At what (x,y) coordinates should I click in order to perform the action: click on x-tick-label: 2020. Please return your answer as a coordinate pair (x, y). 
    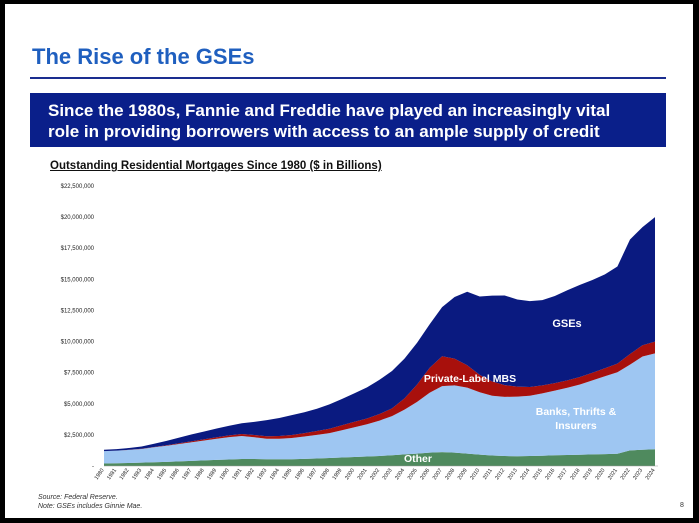
    Looking at the image, I should click on (601, 474).